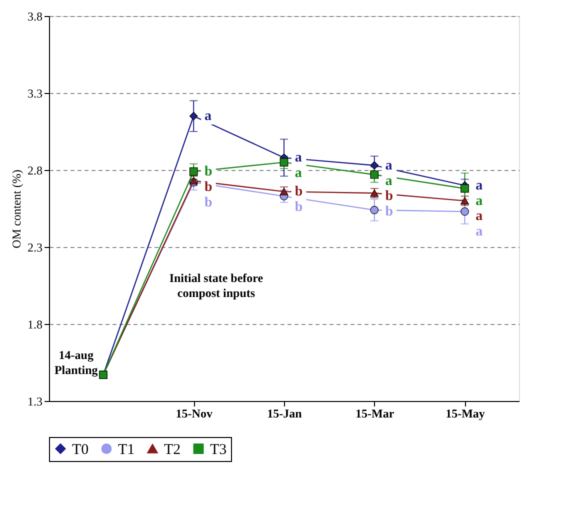 This screenshot has height=512, width=578. I want to click on y-tick-label: 1.8, so click(35, 325).